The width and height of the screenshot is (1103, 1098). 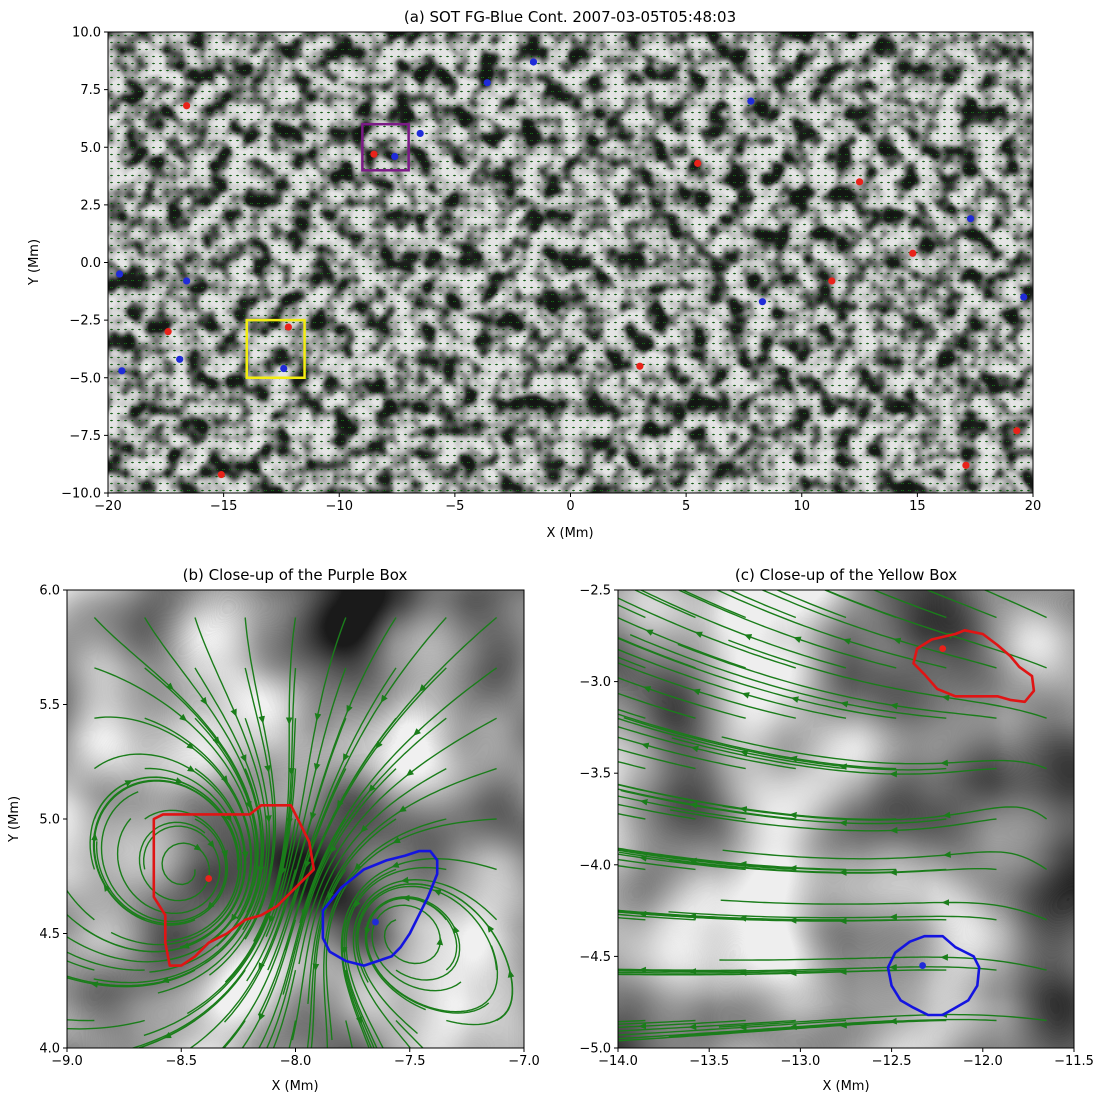 I want to click on x-tick-label: −10, so click(x=339, y=506).